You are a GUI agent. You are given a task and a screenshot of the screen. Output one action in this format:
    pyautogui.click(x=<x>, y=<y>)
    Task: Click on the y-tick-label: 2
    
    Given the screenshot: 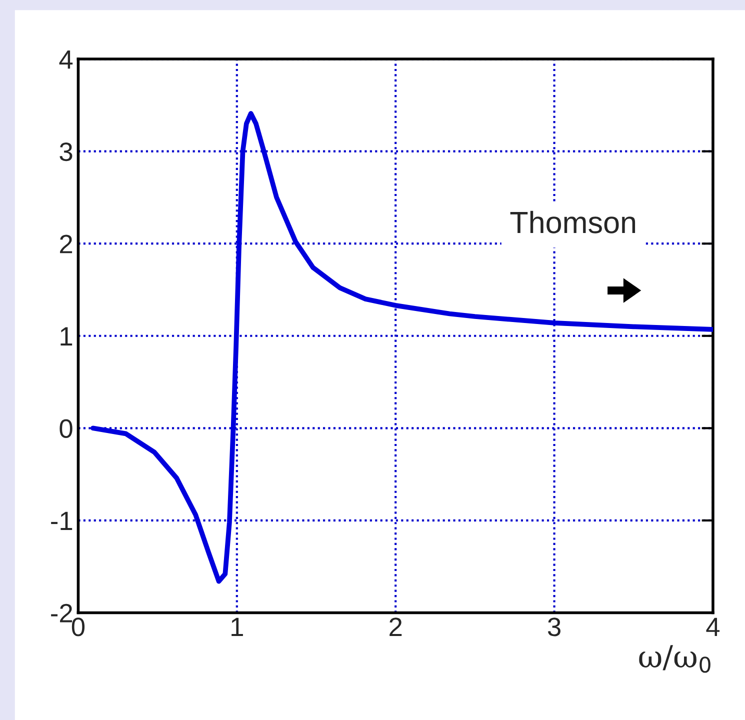 What is the action you would take?
    pyautogui.click(x=66, y=244)
    